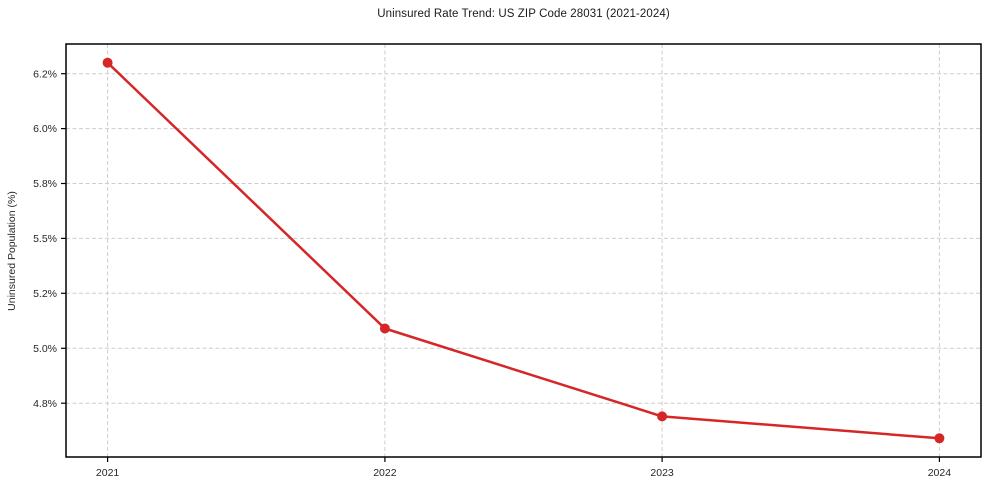 The image size is (989, 490). Describe the element at coordinates (45, 404) in the screenshot. I see `y-tick-label: 4.8%` at that location.